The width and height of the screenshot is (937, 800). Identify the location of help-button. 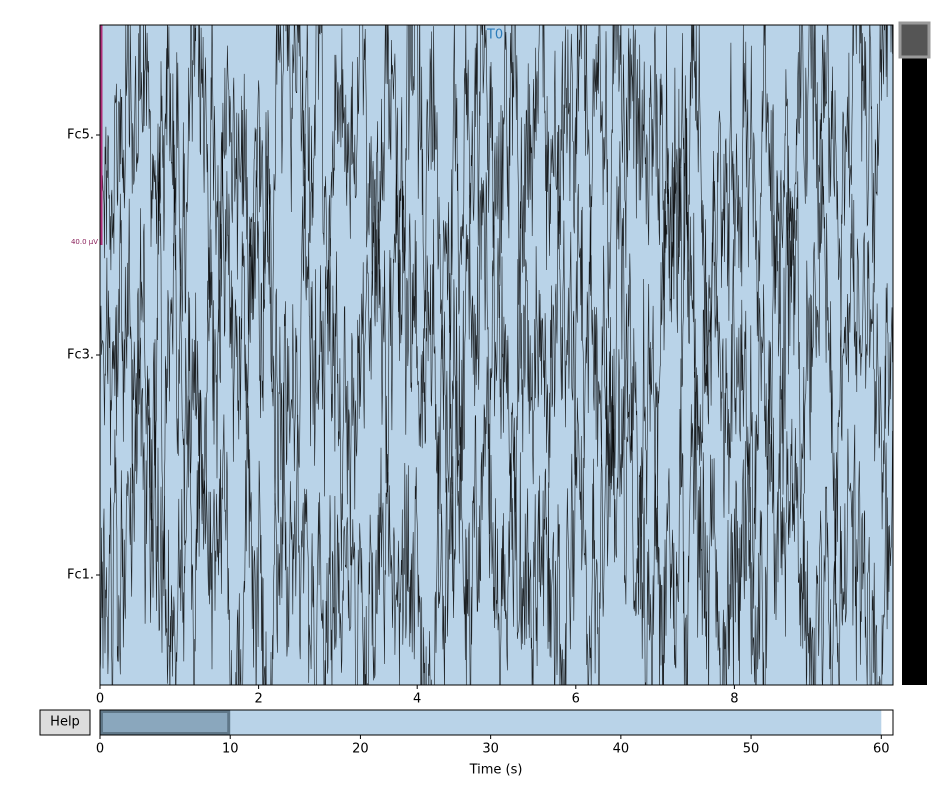
(65, 722).